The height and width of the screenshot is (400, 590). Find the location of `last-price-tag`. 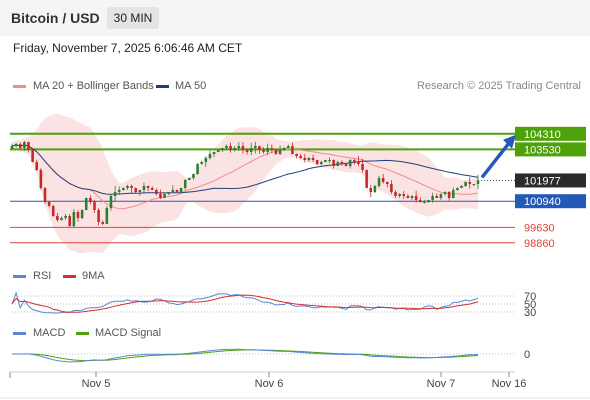

last-price-tag is located at coordinates (550, 180).